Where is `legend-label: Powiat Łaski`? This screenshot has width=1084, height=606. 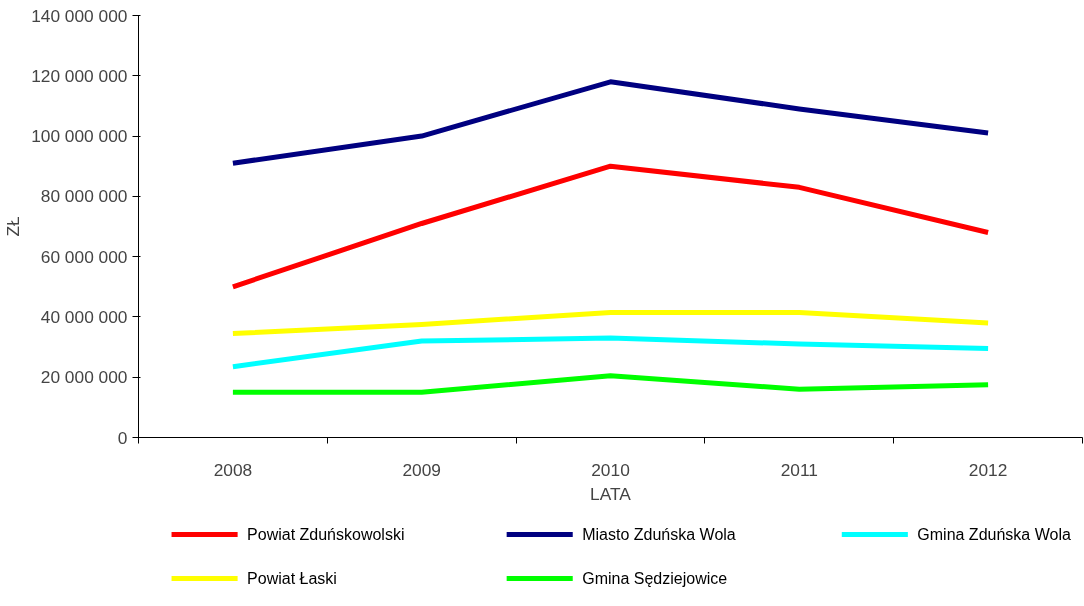
legend-label: Powiat Łaski is located at coordinates (292, 578).